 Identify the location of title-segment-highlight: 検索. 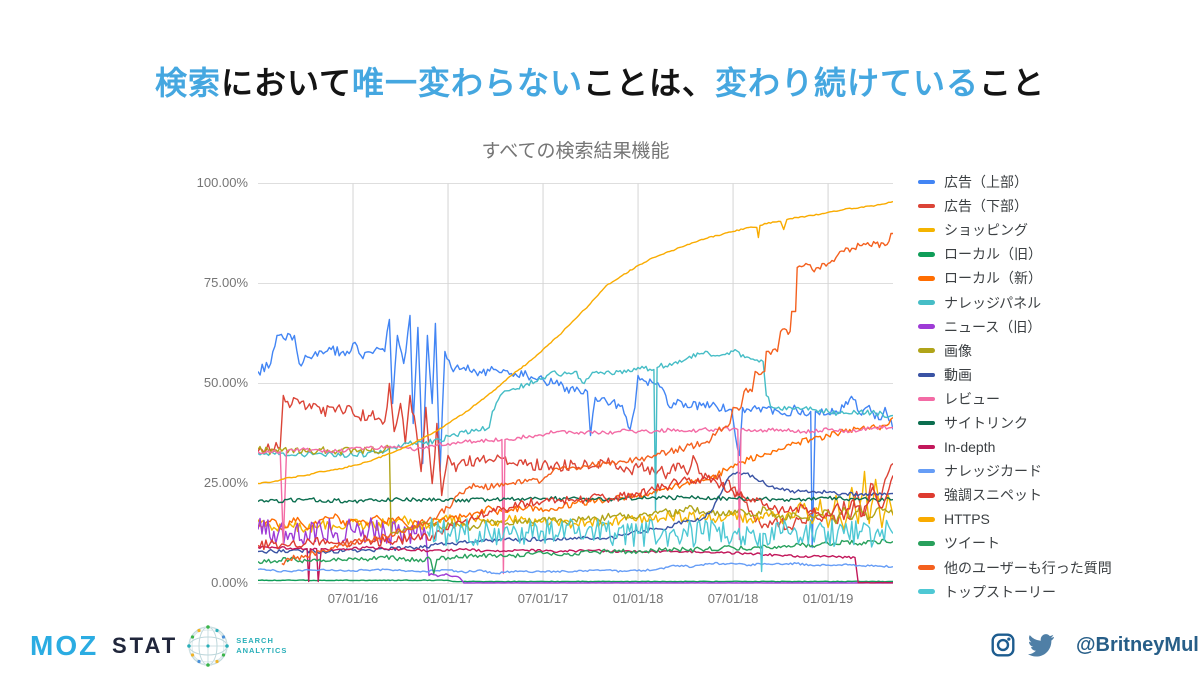
(187, 83).